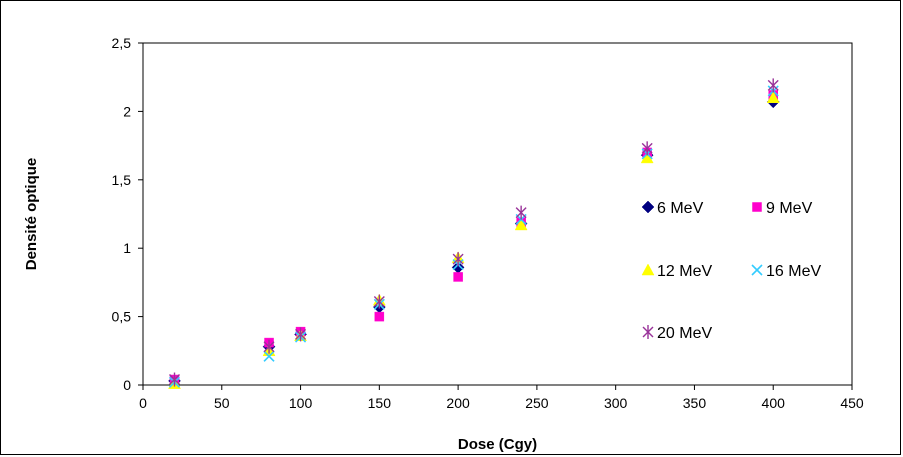 The height and width of the screenshot is (457, 903). Describe the element at coordinates (852, 403) in the screenshot. I see `x-tick-label: 450` at that location.